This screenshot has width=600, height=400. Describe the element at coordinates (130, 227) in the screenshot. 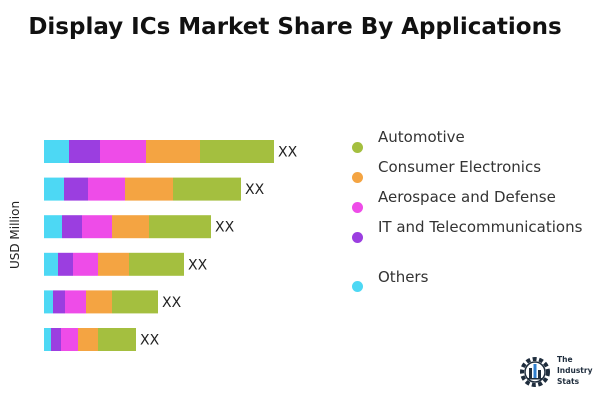

I see `bar-segment-row3-consumer-electronics` at that location.